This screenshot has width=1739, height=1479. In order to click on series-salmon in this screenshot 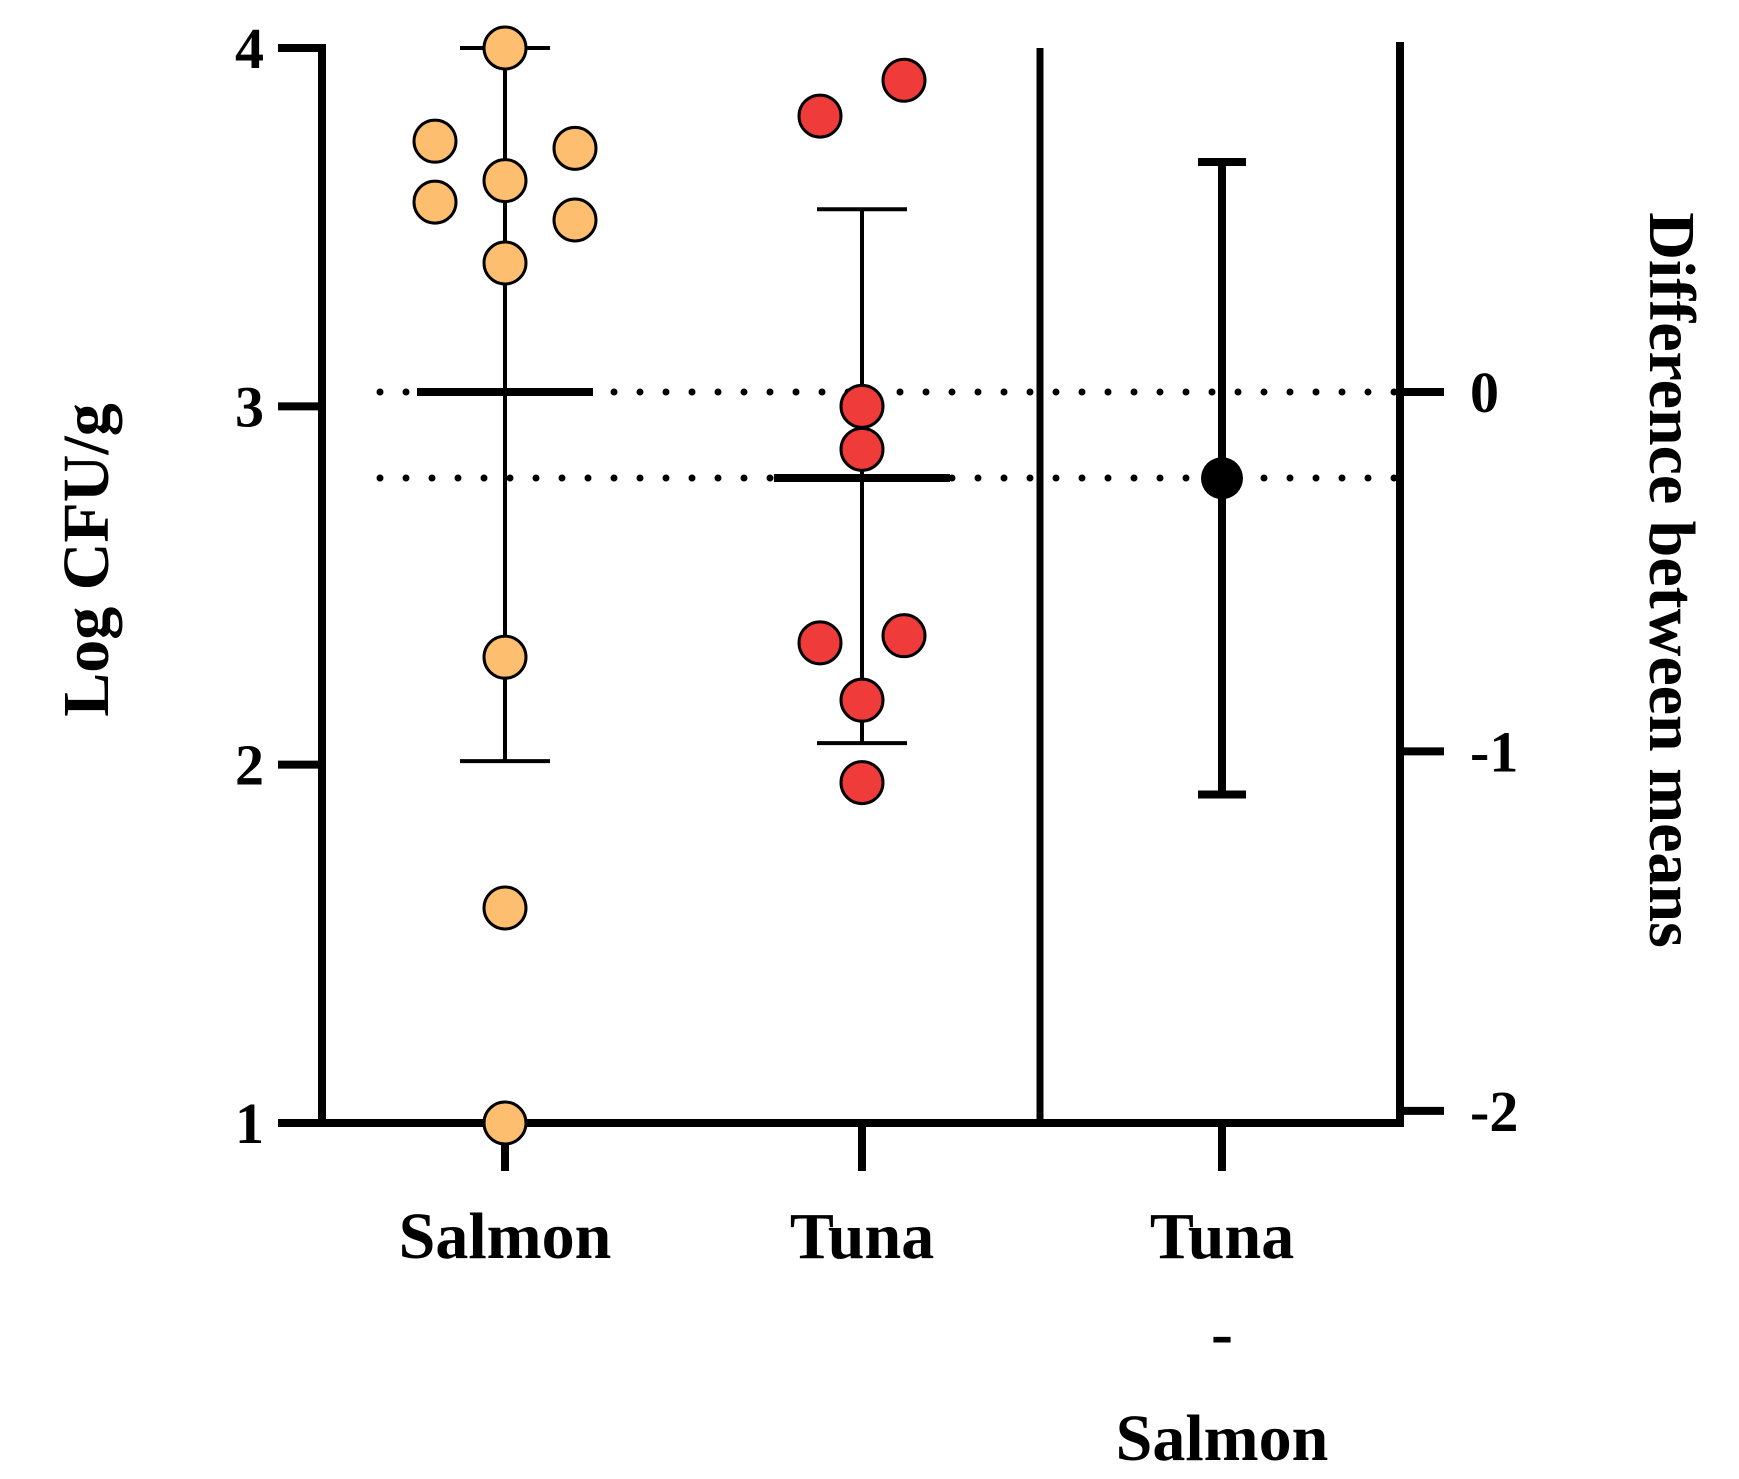, I will do `click(505, 585)`.